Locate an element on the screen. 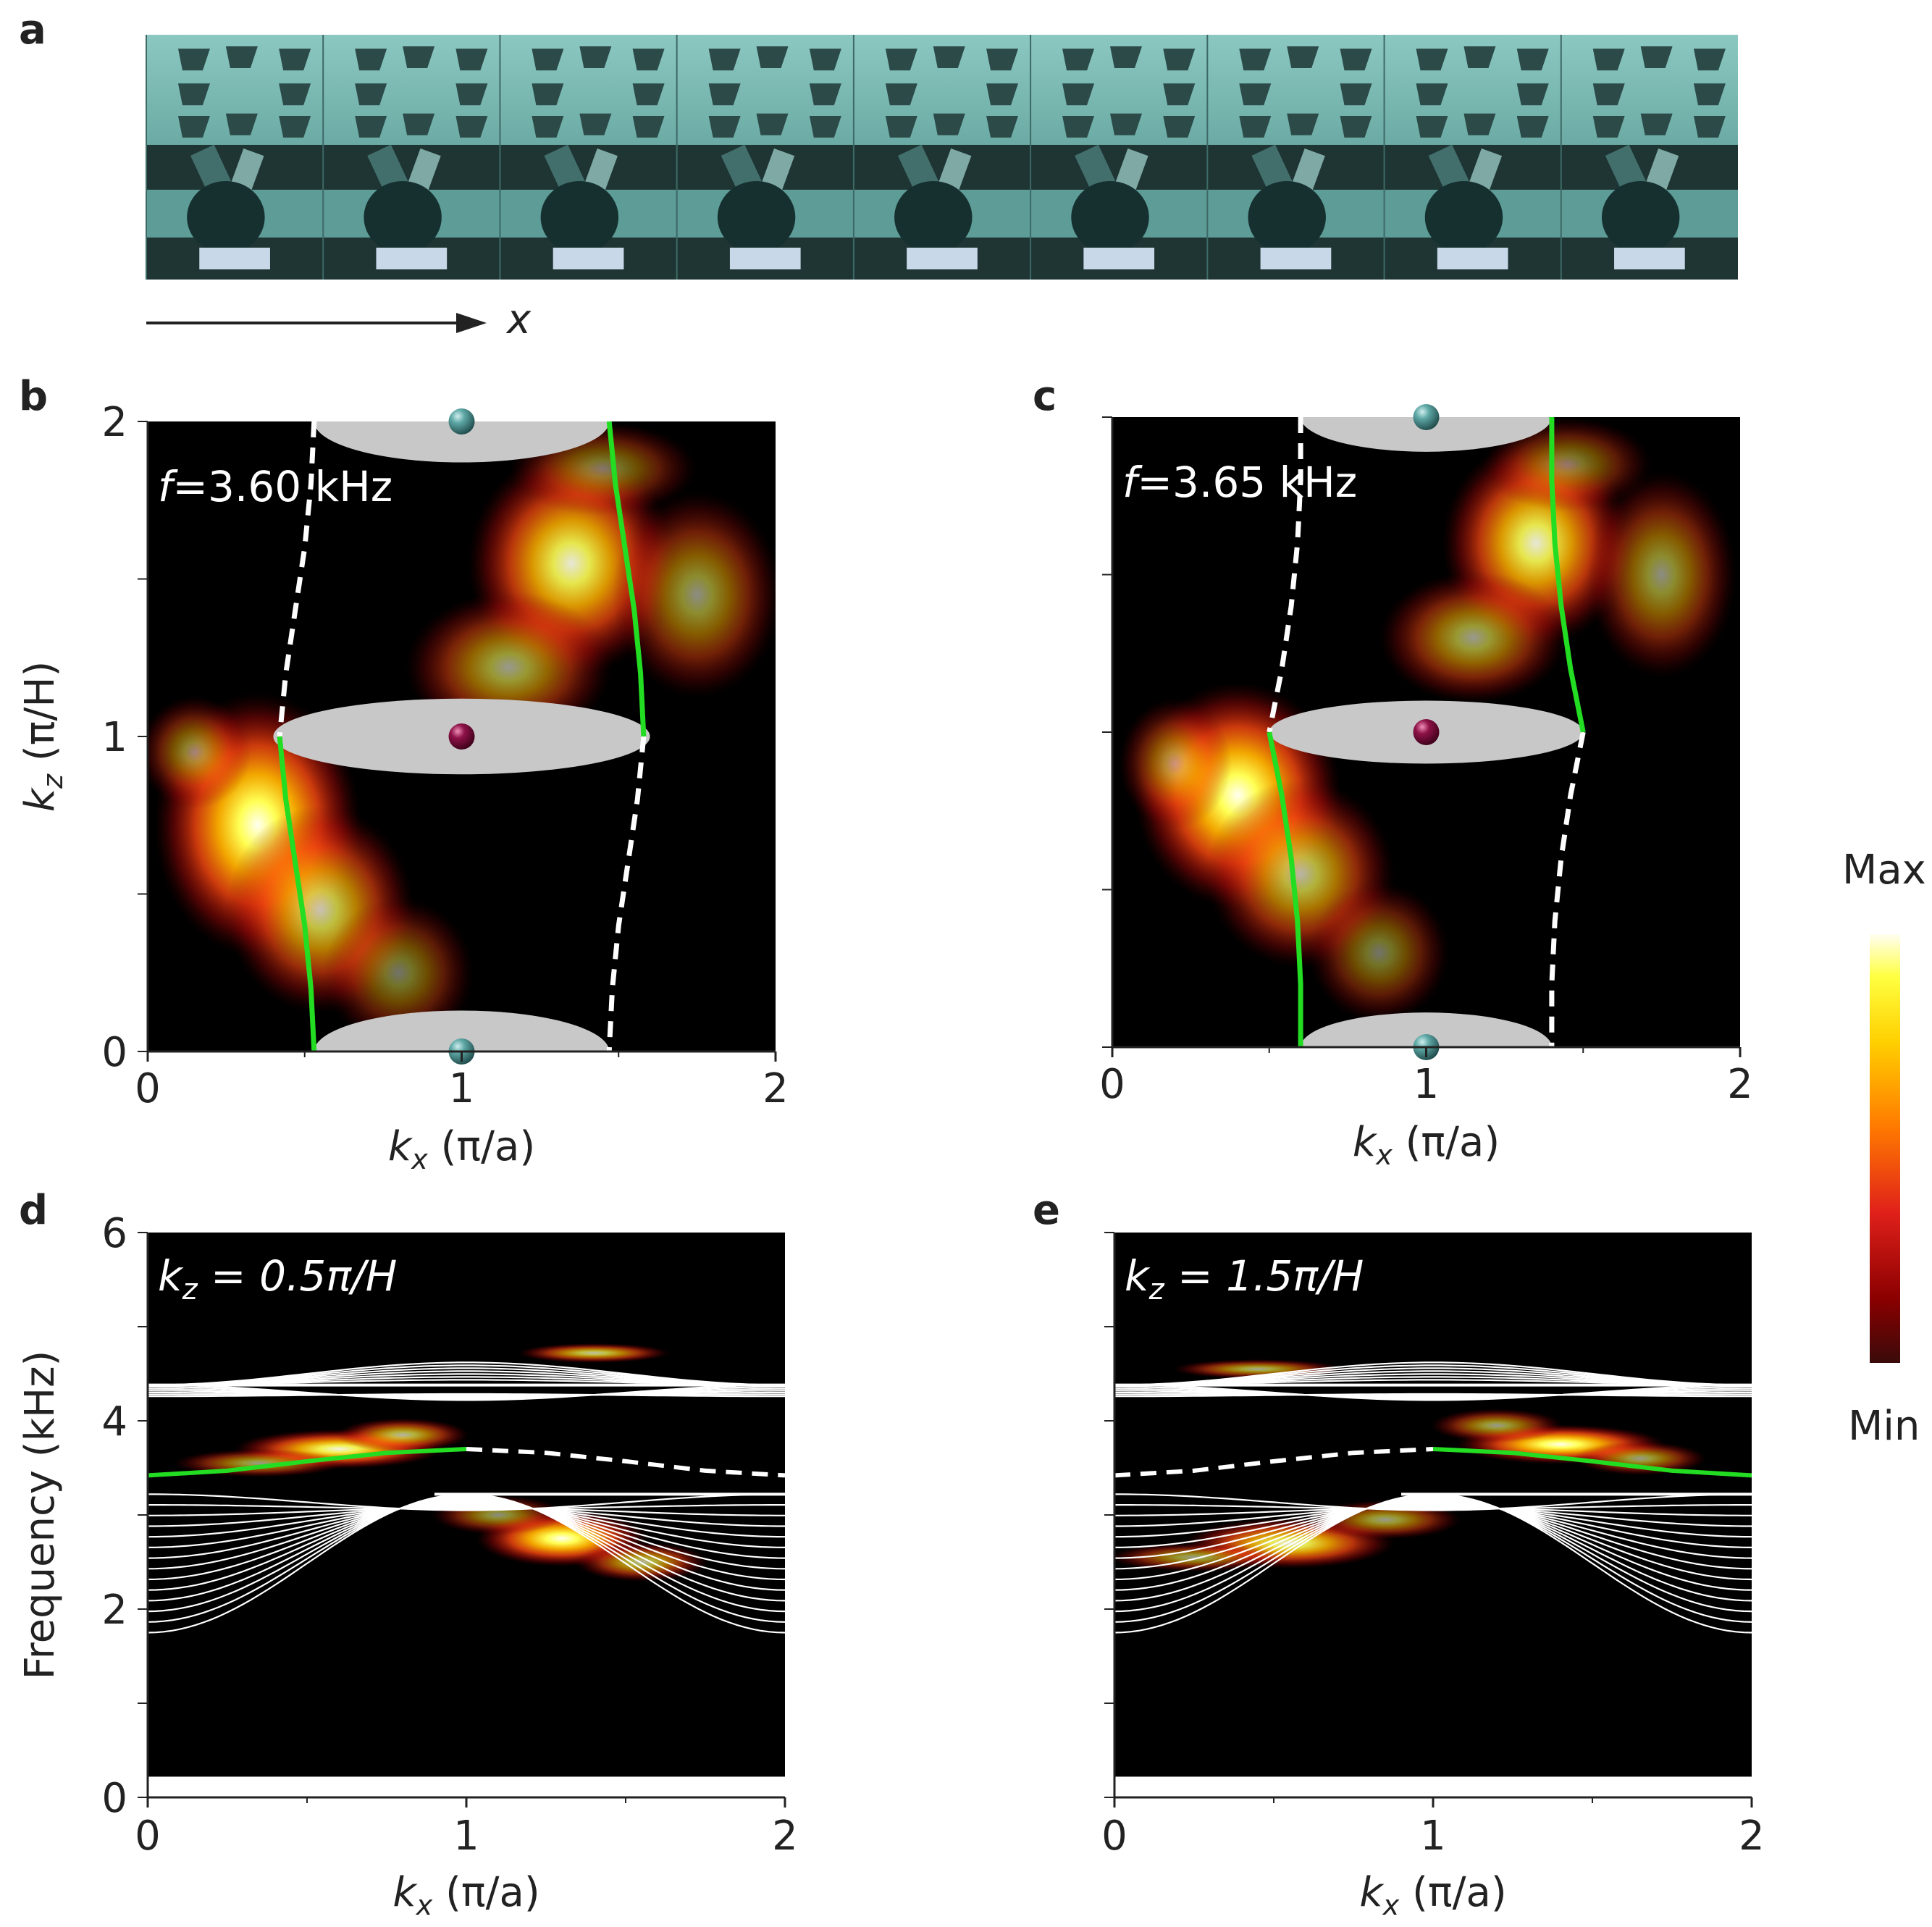  x-axis-subscript: x is located at coordinates (420, 1159).